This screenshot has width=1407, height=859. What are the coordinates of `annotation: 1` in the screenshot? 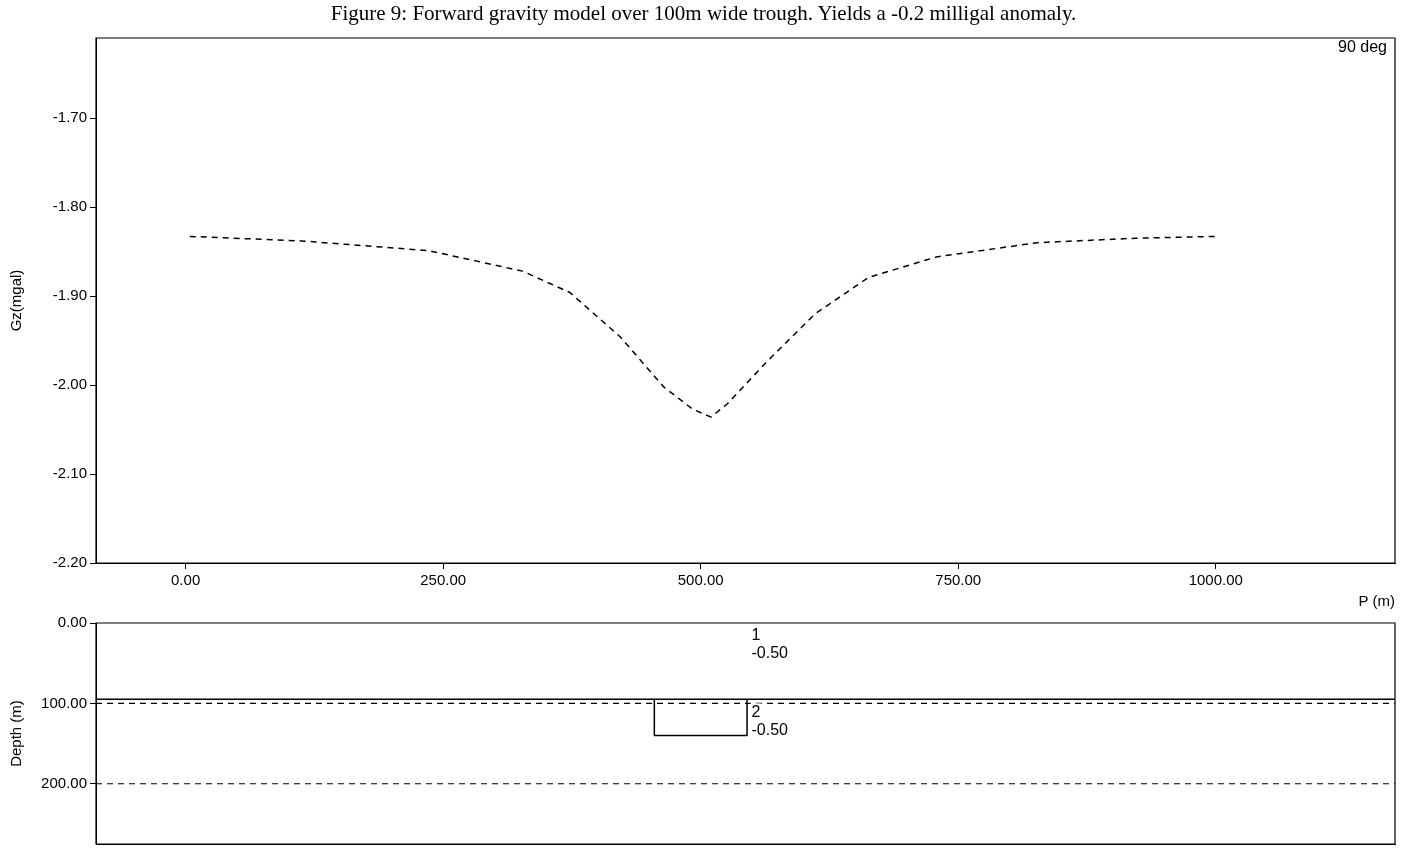 It's located at (756, 635).